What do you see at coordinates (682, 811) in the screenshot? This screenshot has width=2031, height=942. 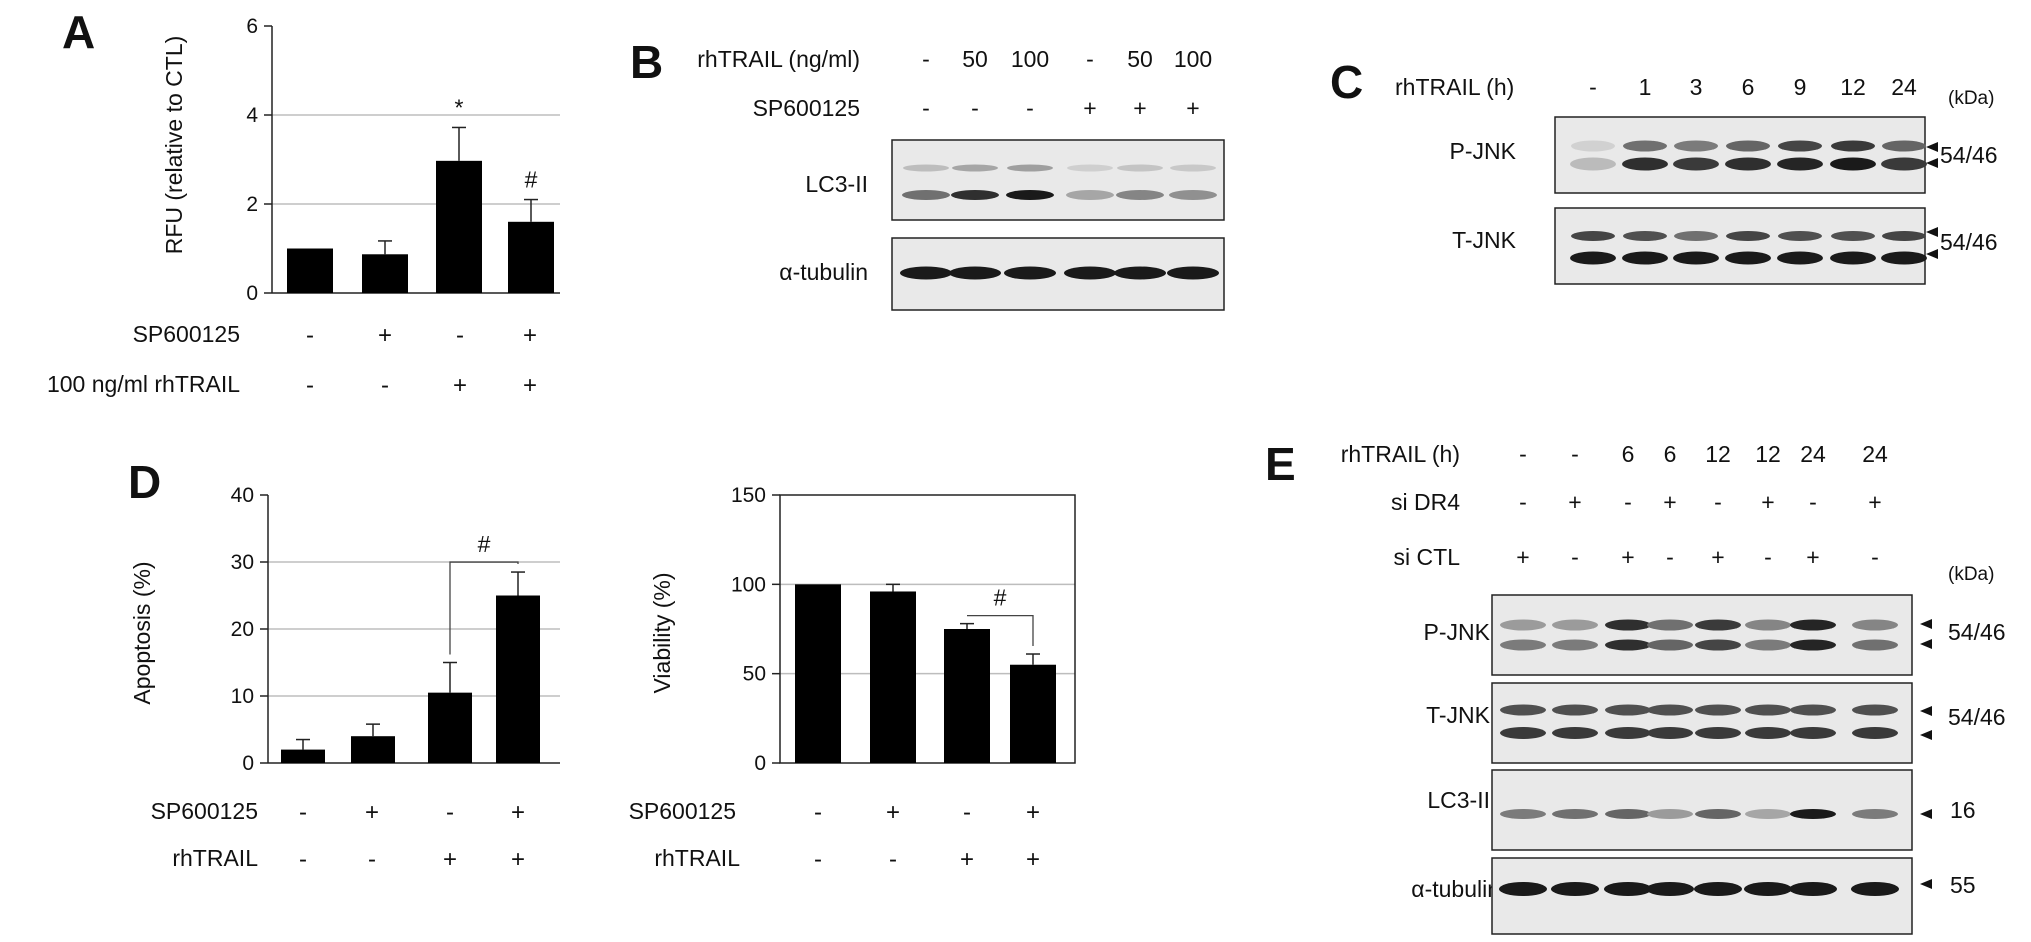 I see `panel-d-row-sp600125: SP600125` at bounding box center [682, 811].